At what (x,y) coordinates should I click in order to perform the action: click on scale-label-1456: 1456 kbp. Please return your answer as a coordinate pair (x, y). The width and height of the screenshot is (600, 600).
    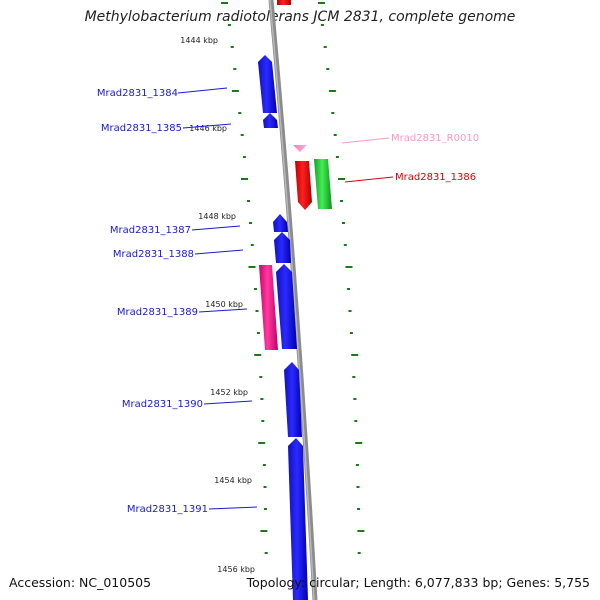
    Looking at the image, I should click on (236, 569).